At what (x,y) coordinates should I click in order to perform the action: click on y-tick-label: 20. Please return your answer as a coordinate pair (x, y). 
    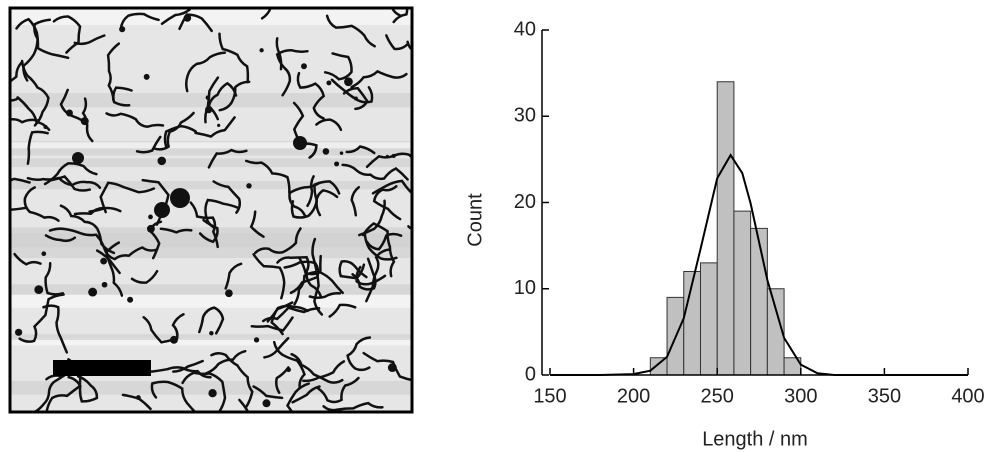
    Looking at the image, I should click on (525, 202).